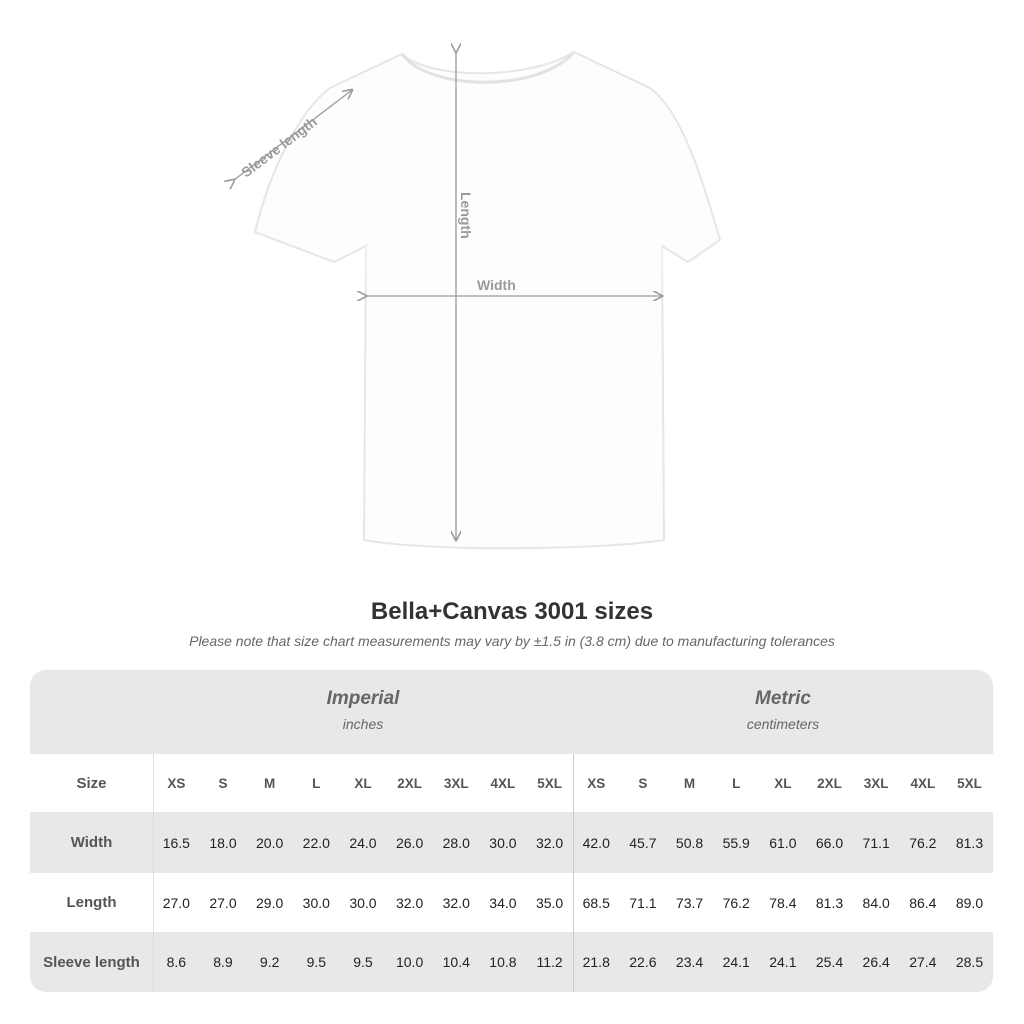 The height and width of the screenshot is (1024, 1024). What do you see at coordinates (270, 842) in the screenshot?
I see `table-cell: 20.0` at bounding box center [270, 842].